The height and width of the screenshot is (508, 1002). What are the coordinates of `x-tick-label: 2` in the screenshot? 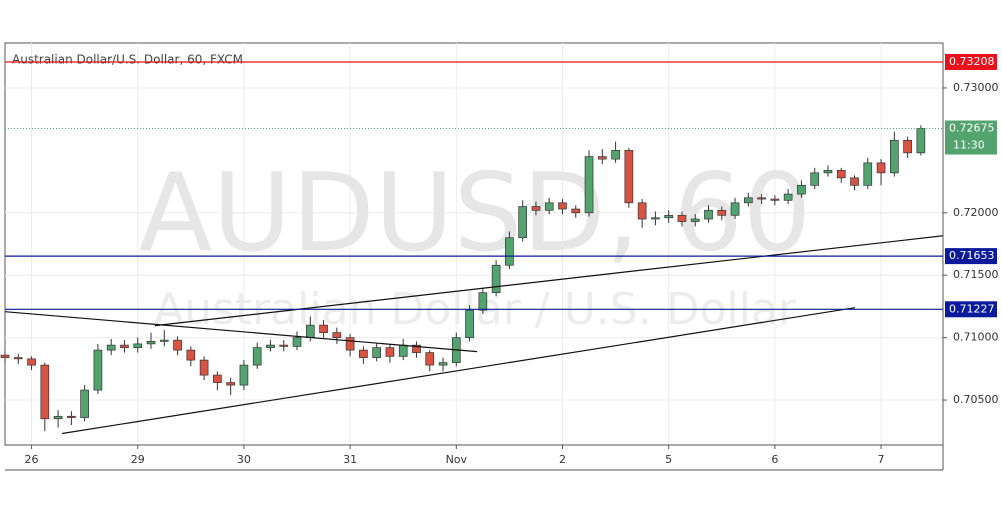 It's located at (562, 459).